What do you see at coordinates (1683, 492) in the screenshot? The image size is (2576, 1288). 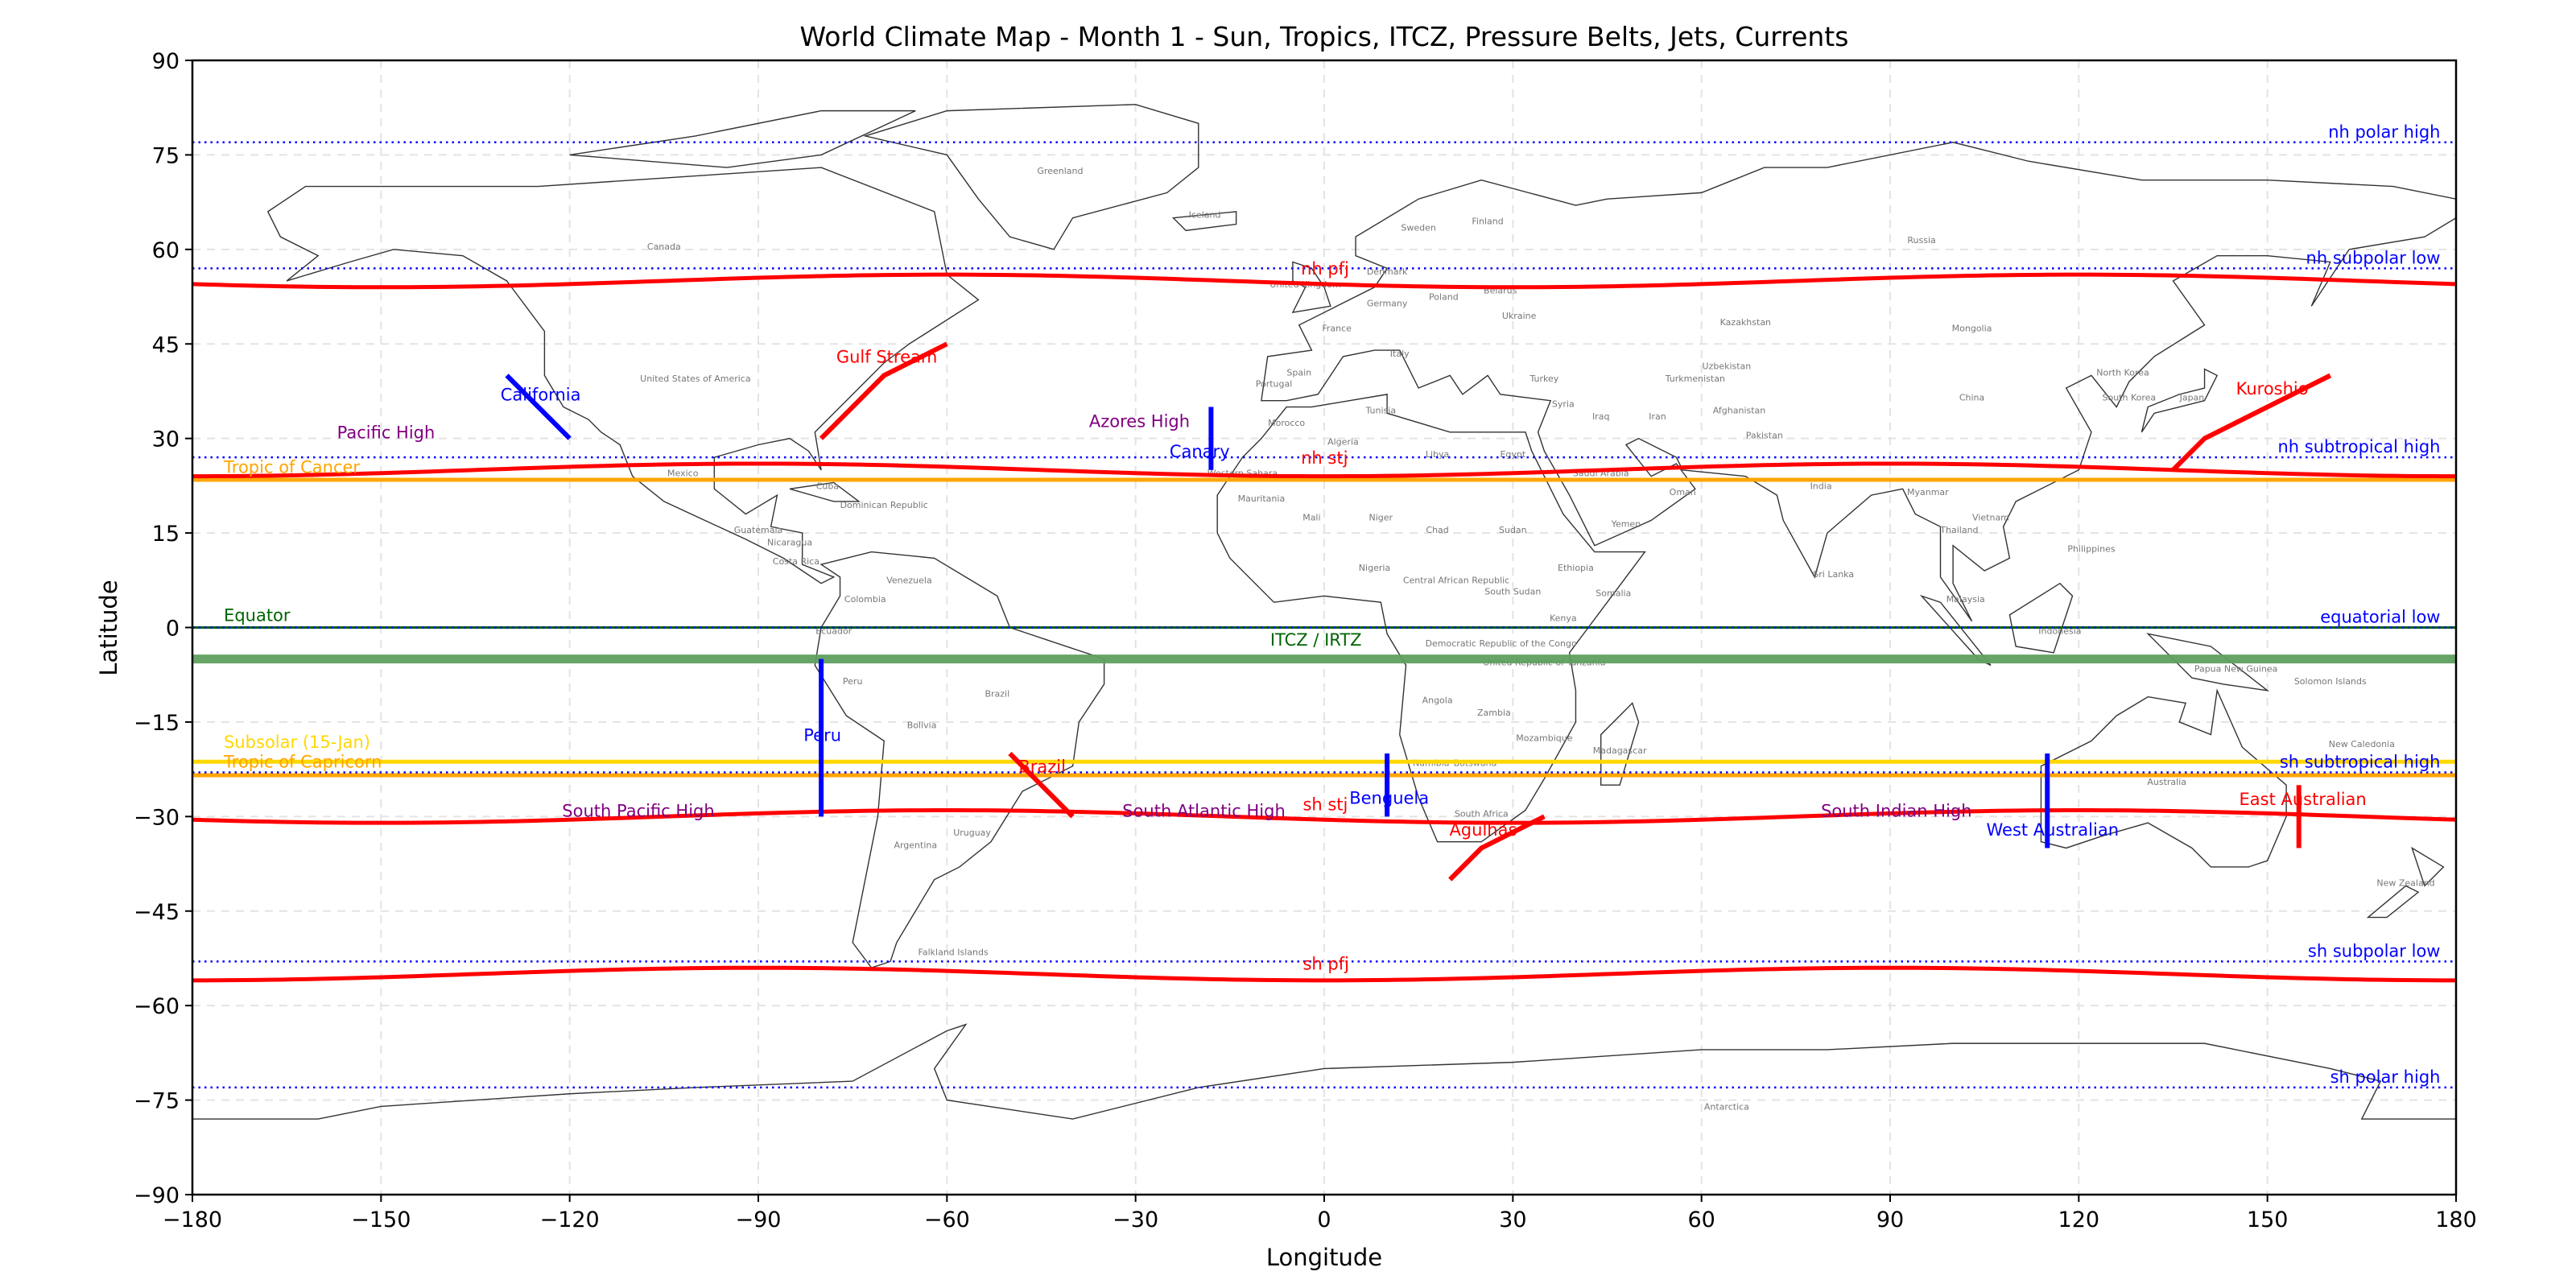 I see `country-label: Oman` at bounding box center [1683, 492].